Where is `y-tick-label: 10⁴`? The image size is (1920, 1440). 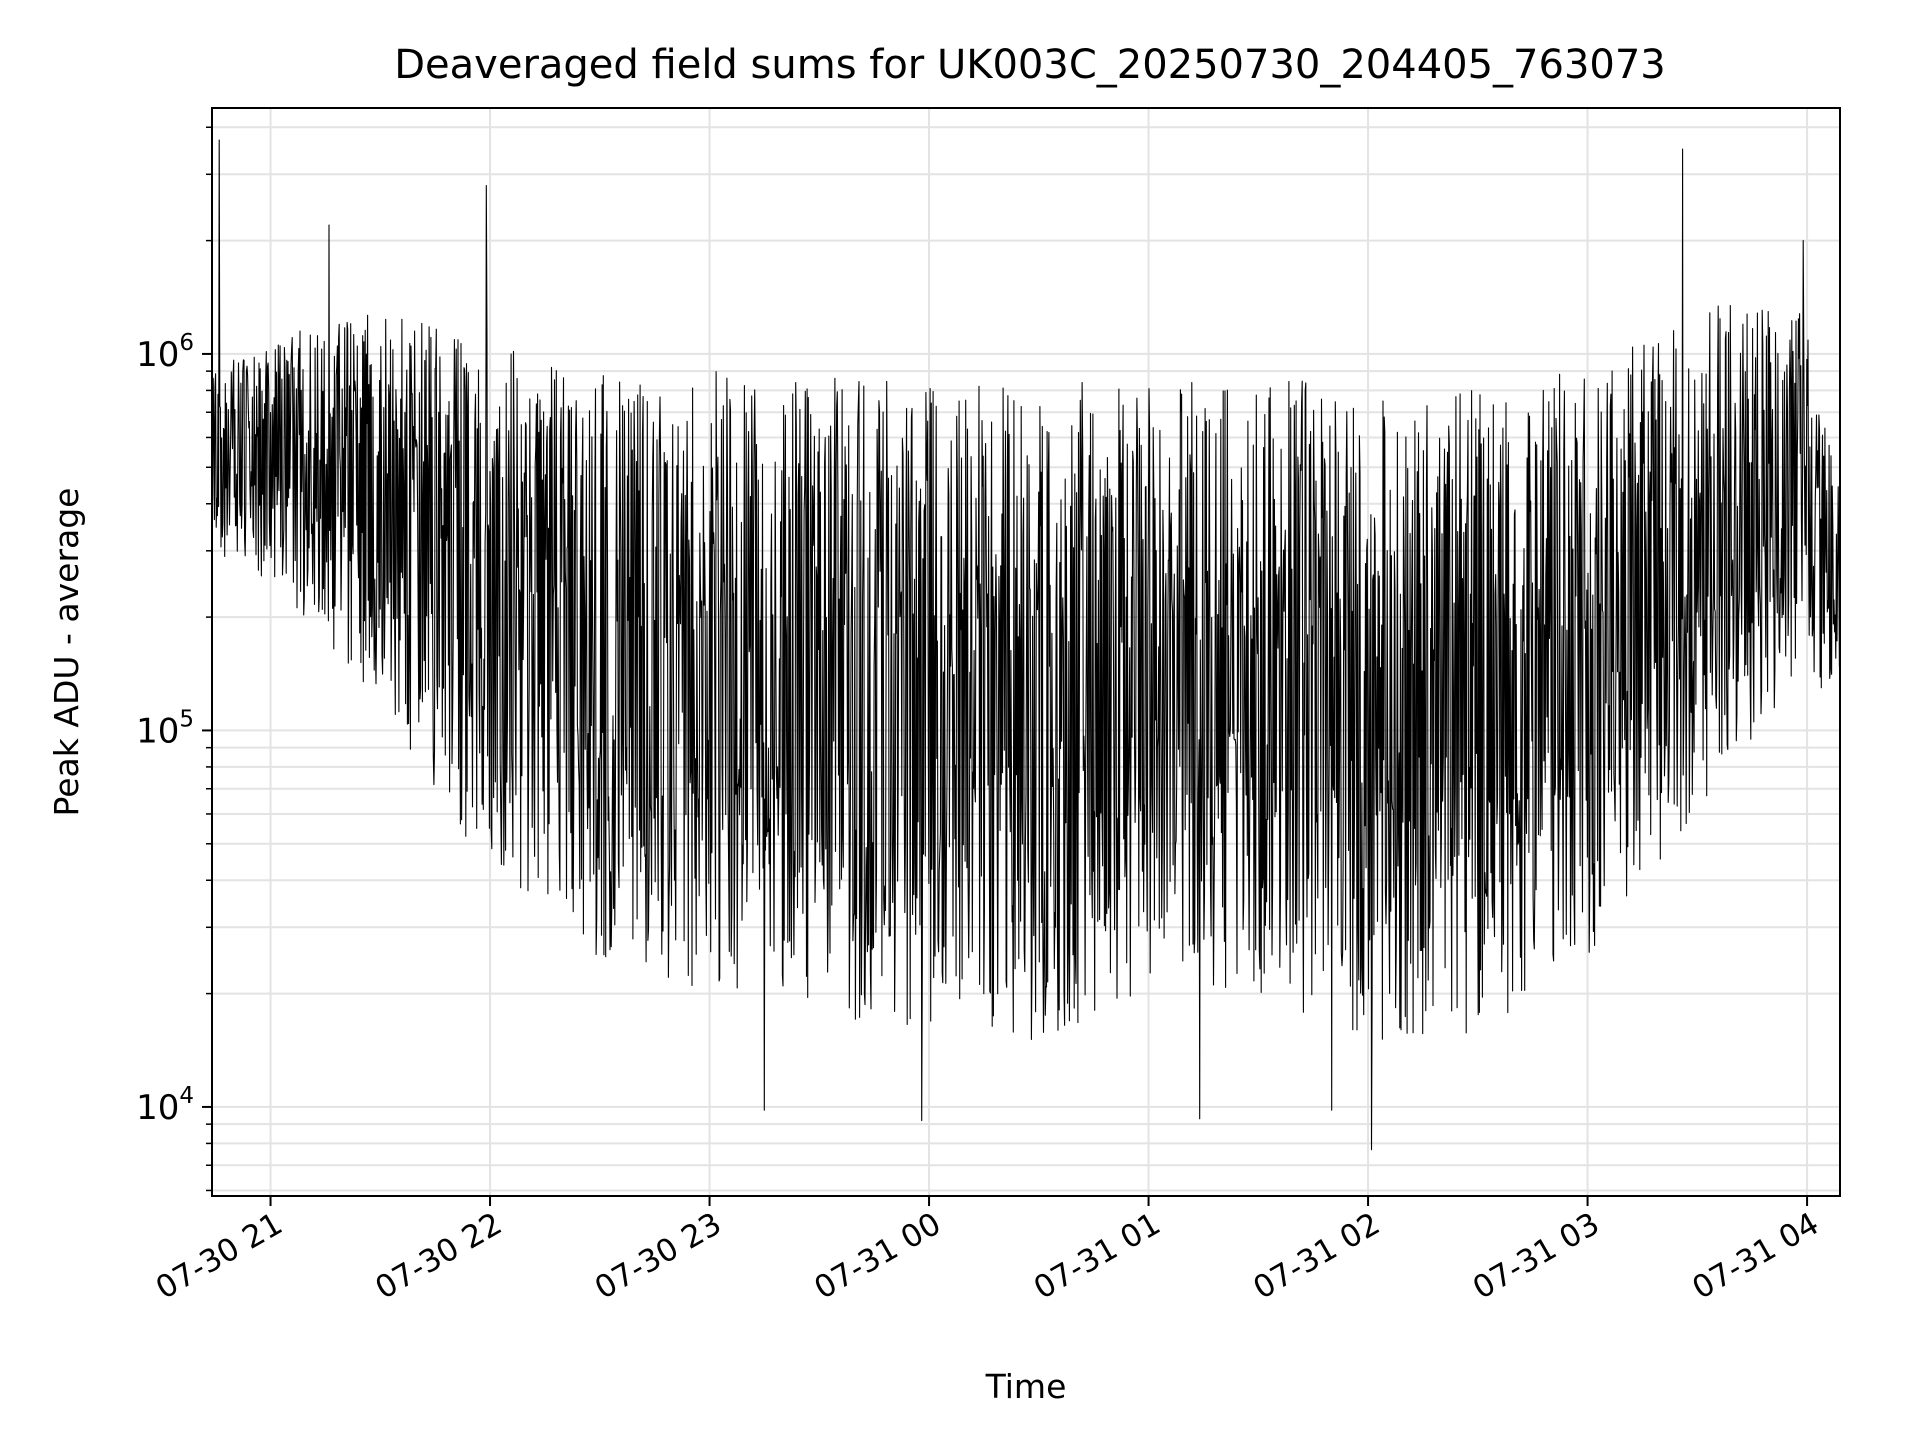
y-tick-label: 10⁴ is located at coordinates (165, 1105).